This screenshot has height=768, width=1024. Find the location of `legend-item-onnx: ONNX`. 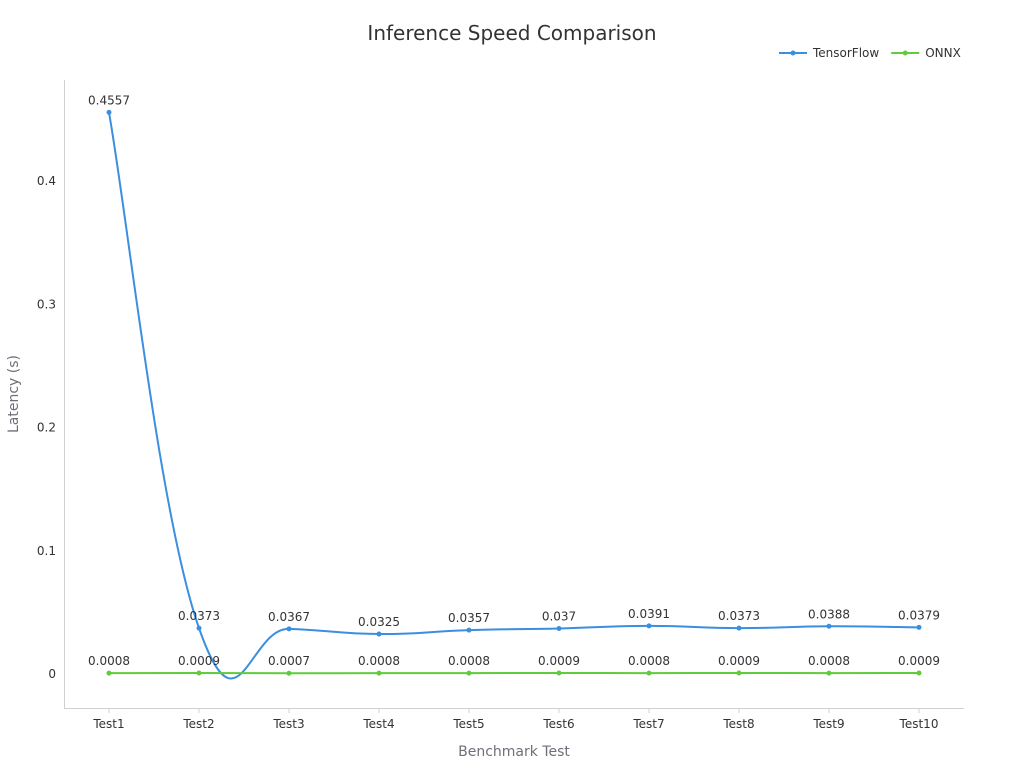

legend-item-onnx: ONNX is located at coordinates (926, 53).